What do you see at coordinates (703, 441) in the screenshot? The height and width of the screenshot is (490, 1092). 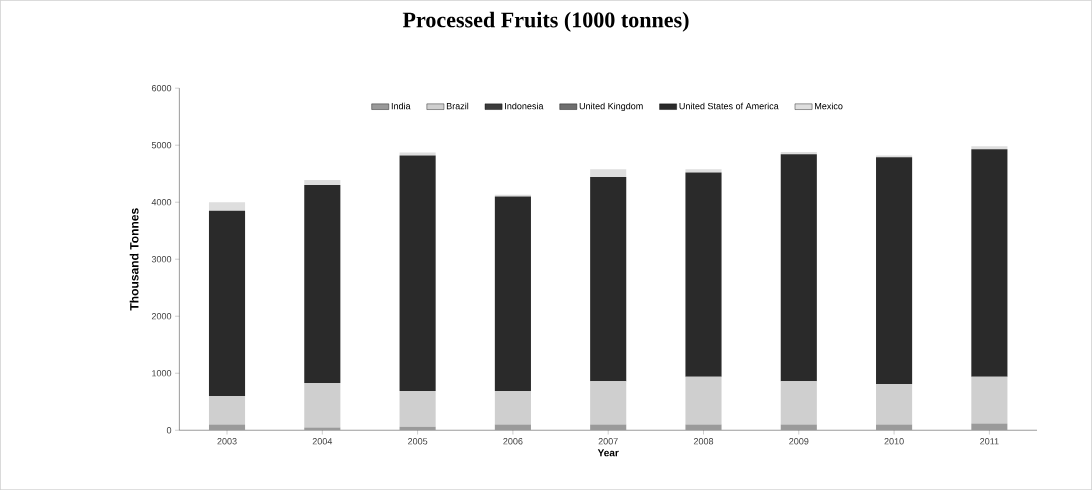 I see `x-tick-label: 2008` at bounding box center [703, 441].